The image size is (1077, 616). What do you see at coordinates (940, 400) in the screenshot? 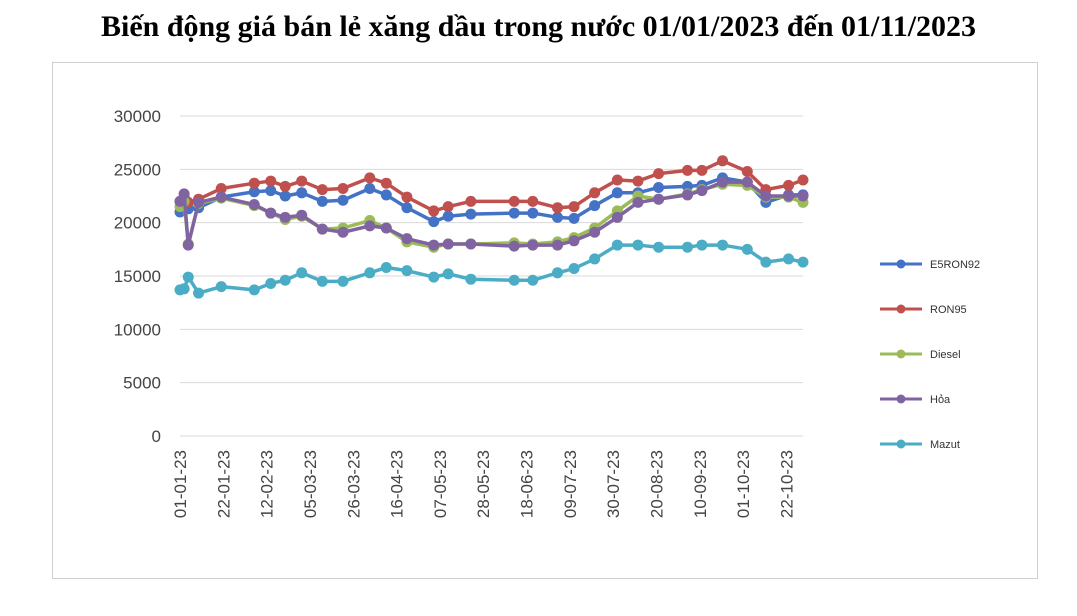
I see `legend-label: Hỏa` at bounding box center [940, 400].